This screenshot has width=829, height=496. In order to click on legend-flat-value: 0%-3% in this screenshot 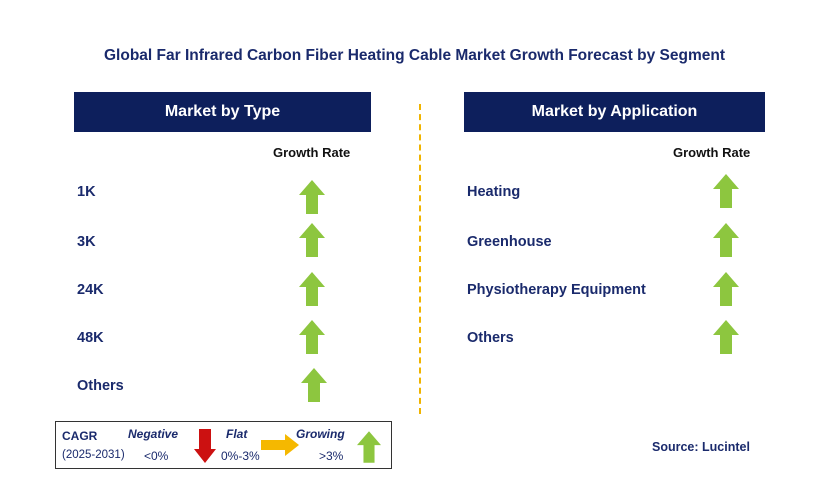, I will do `click(240, 456)`.